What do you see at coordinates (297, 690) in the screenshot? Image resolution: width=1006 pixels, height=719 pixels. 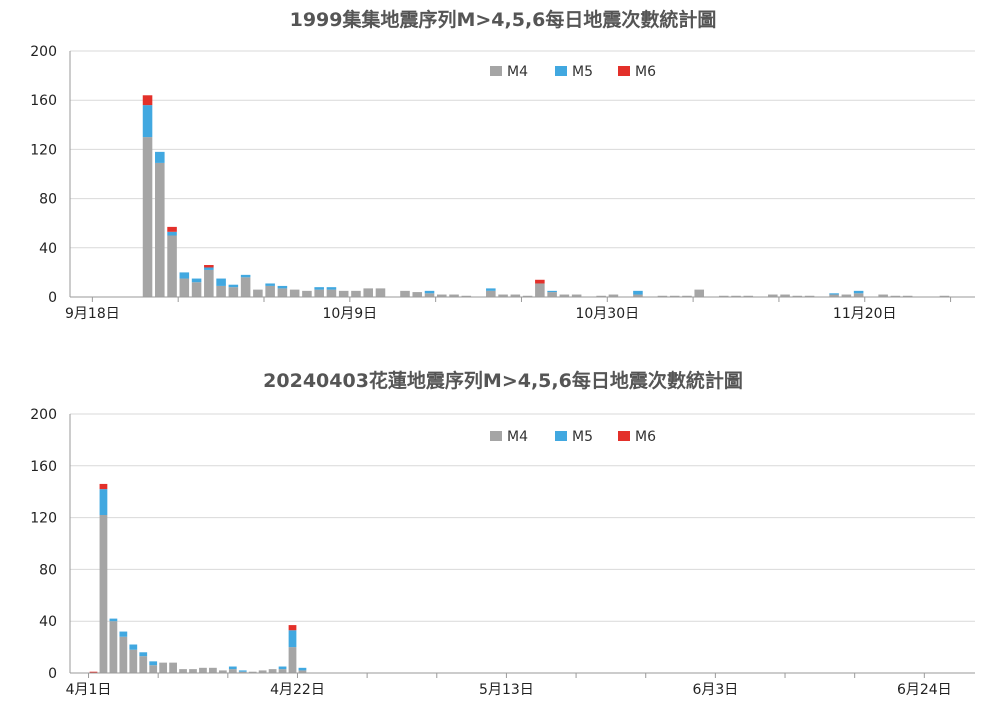 I see `x-tick-label: 4月22日` at bounding box center [297, 690].